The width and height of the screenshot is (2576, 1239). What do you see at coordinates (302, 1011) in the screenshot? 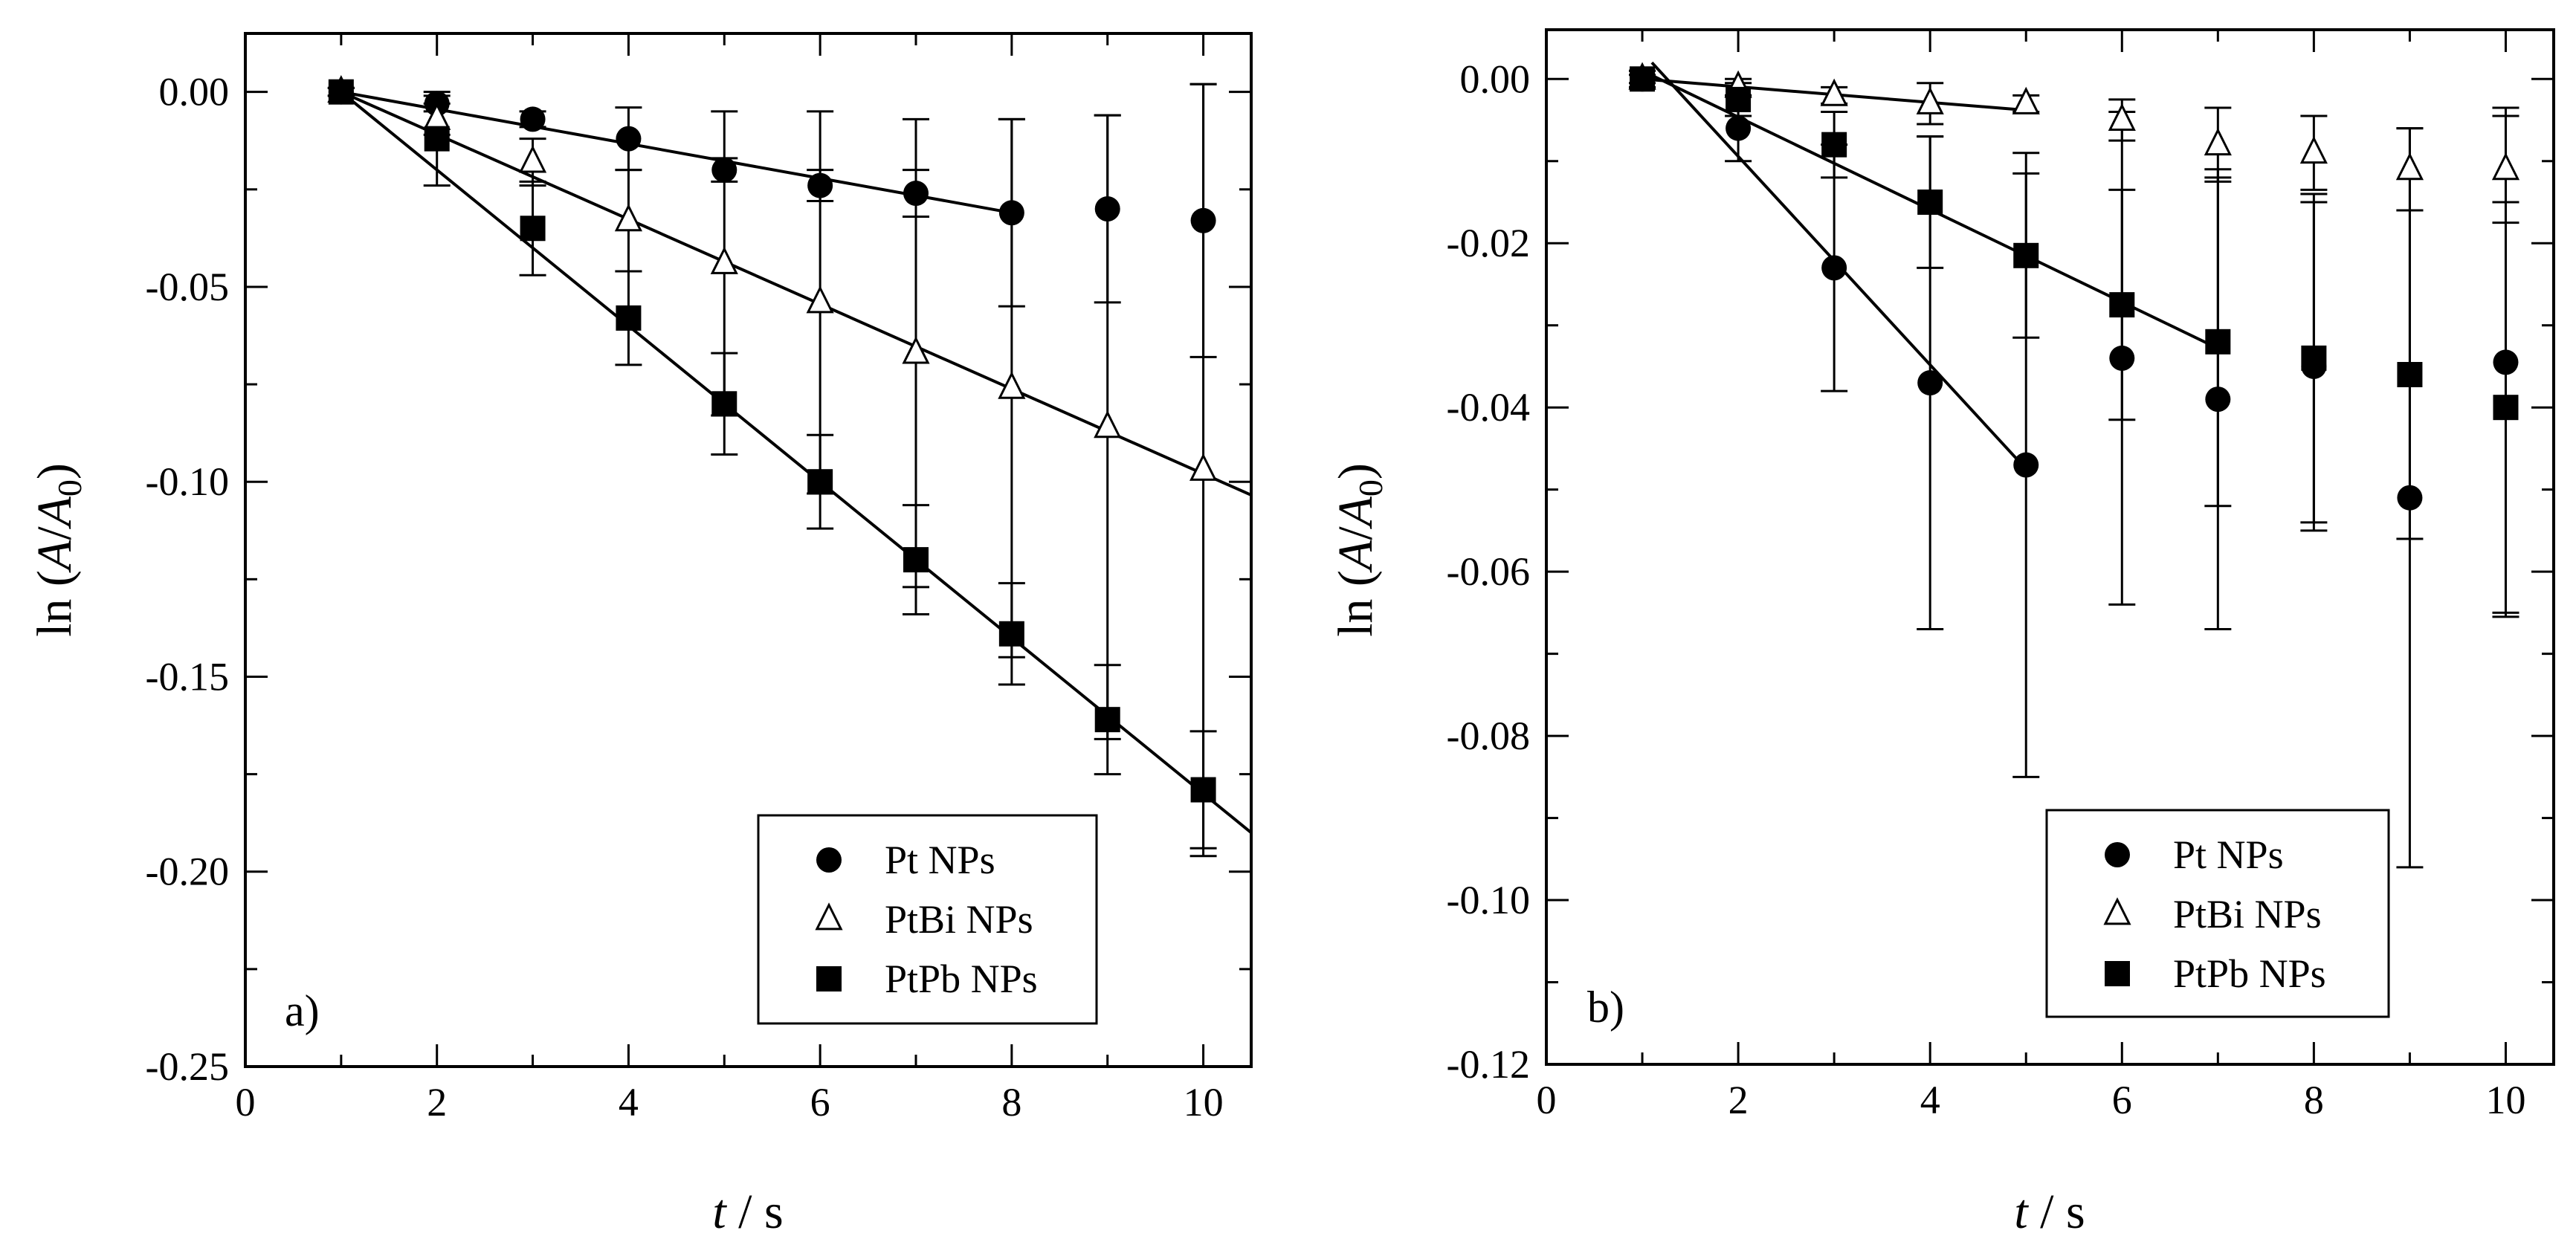
I see `panel-label: a)` at bounding box center [302, 1011].